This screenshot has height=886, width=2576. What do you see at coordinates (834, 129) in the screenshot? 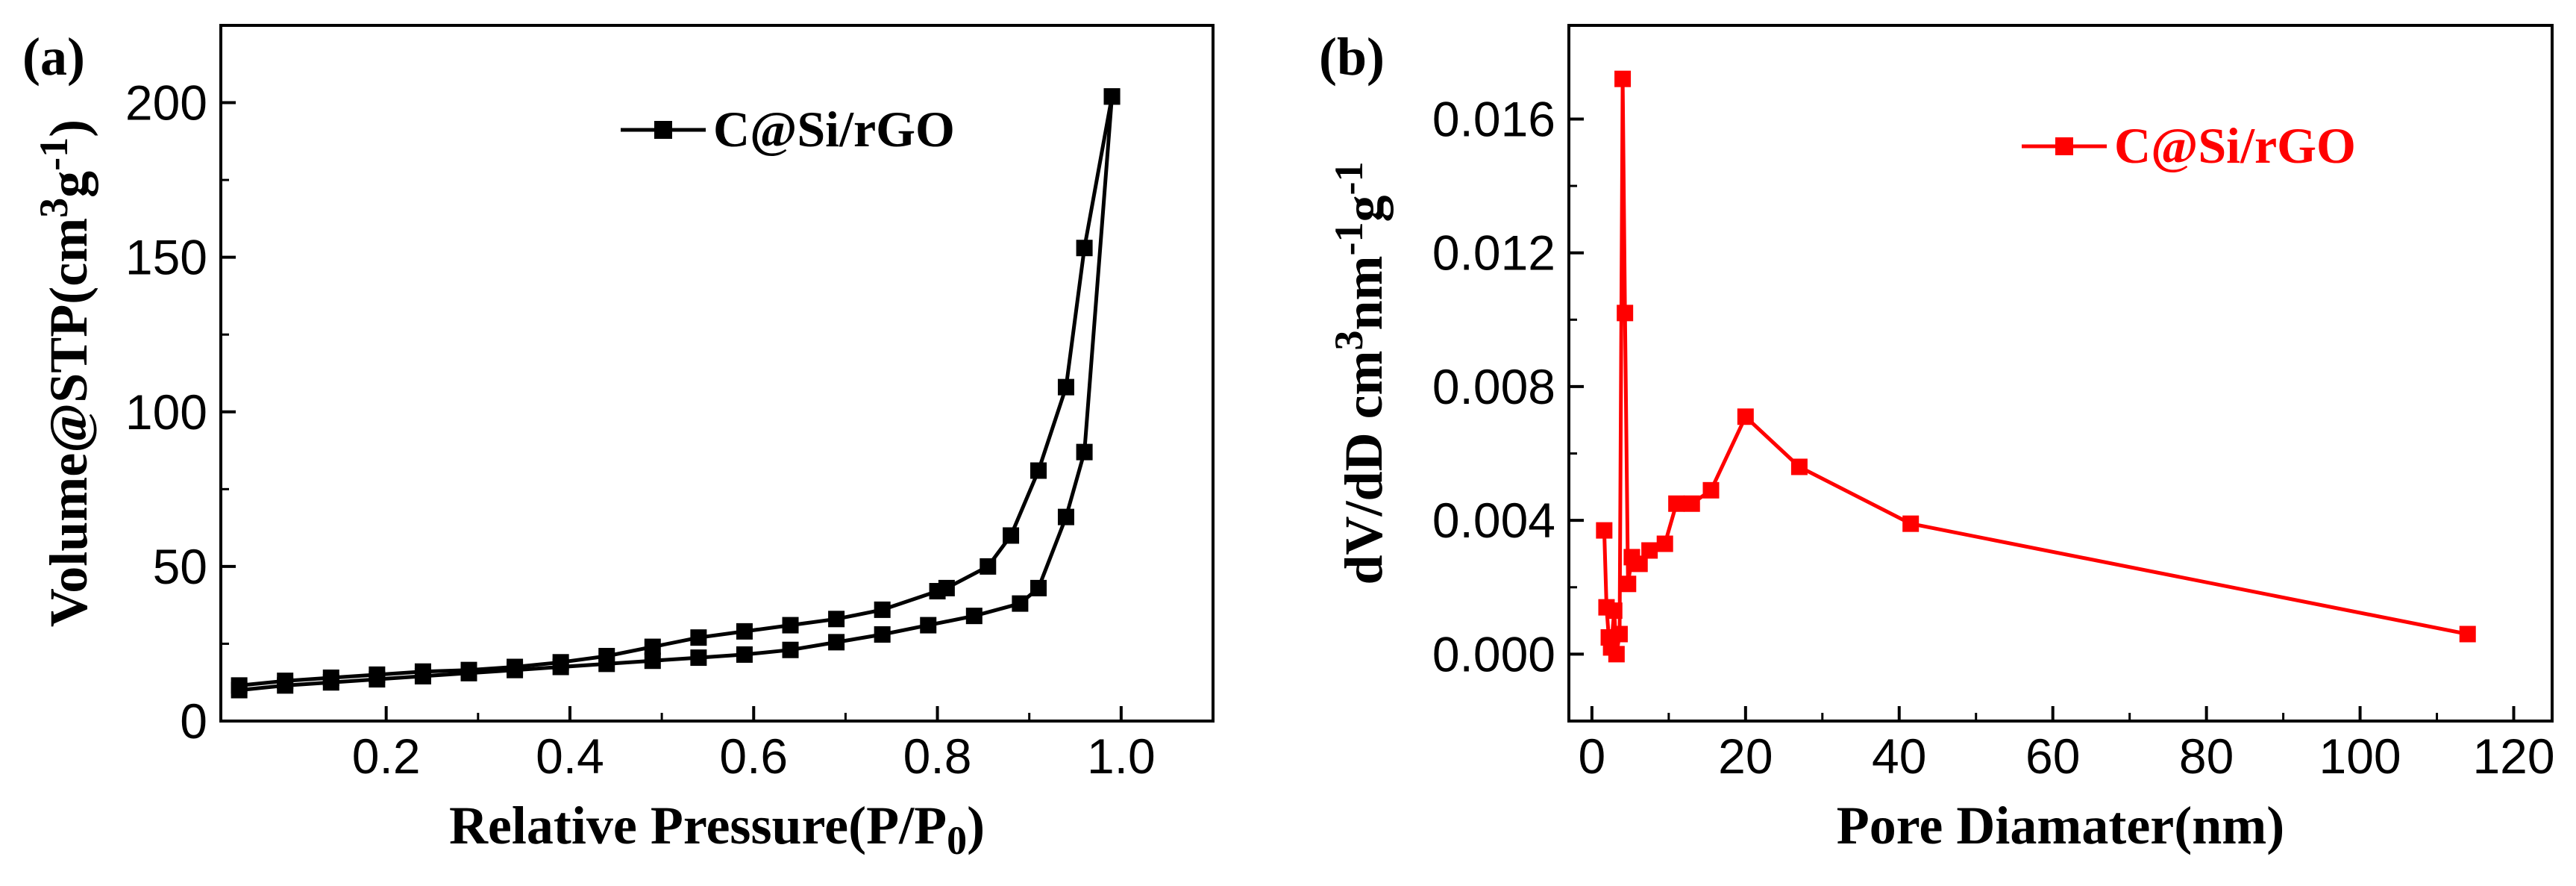
I see `legend-label-a: C@Si/rGO` at bounding box center [834, 129].